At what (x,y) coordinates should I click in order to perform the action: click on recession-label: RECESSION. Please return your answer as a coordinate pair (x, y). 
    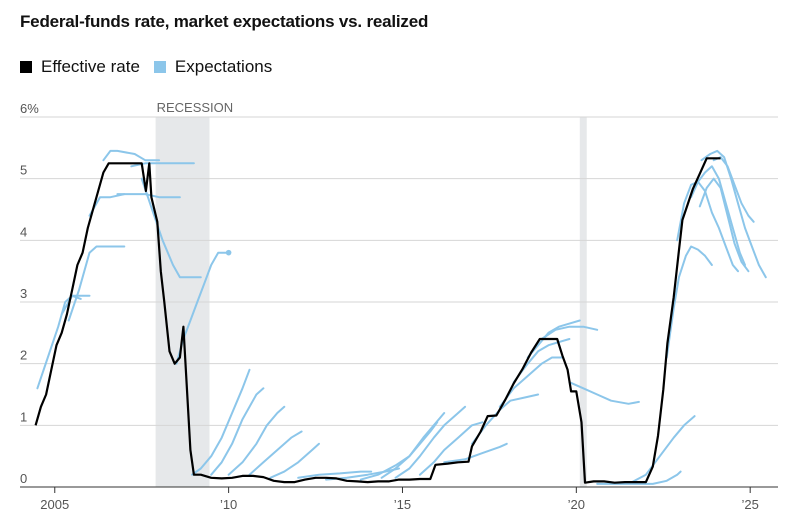
    Looking at the image, I should click on (195, 107).